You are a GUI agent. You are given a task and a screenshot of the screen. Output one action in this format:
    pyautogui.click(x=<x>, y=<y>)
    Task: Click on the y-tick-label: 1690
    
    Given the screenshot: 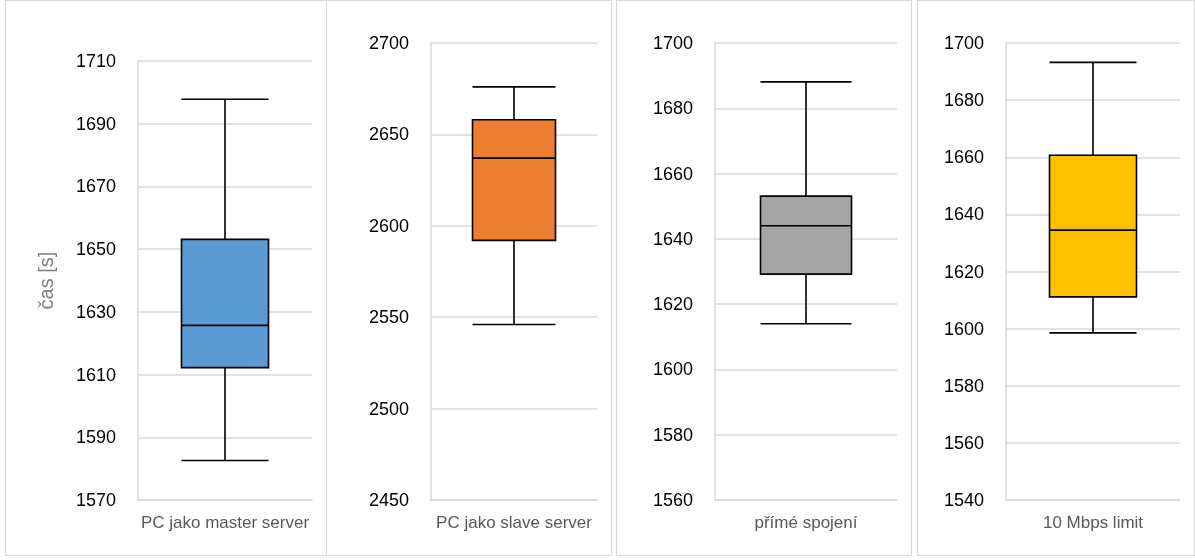 What is the action you would take?
    pyautogui.click(x=95, y=123)
    